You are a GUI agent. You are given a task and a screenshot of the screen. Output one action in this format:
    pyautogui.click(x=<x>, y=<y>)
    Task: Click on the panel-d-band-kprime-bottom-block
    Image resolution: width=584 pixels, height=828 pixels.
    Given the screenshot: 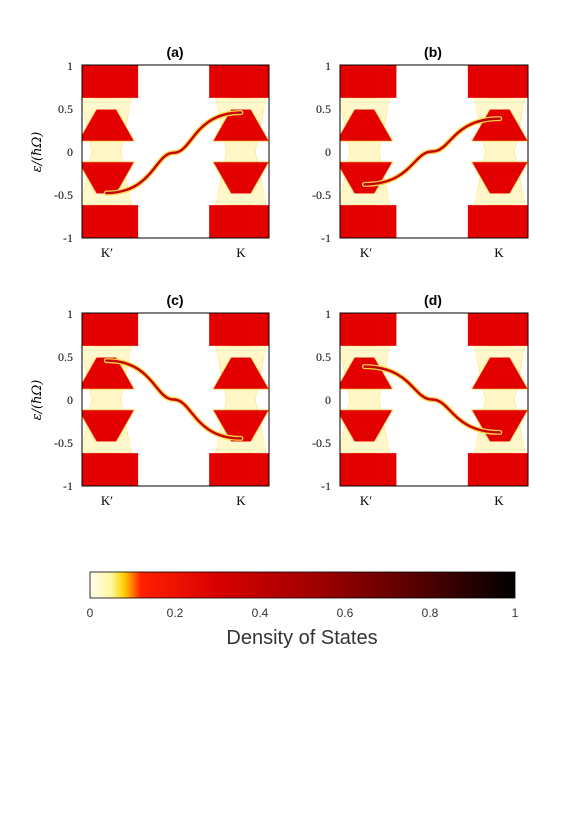 What is the action you would take?
    pyautogui.click(x=368, y=469)
    